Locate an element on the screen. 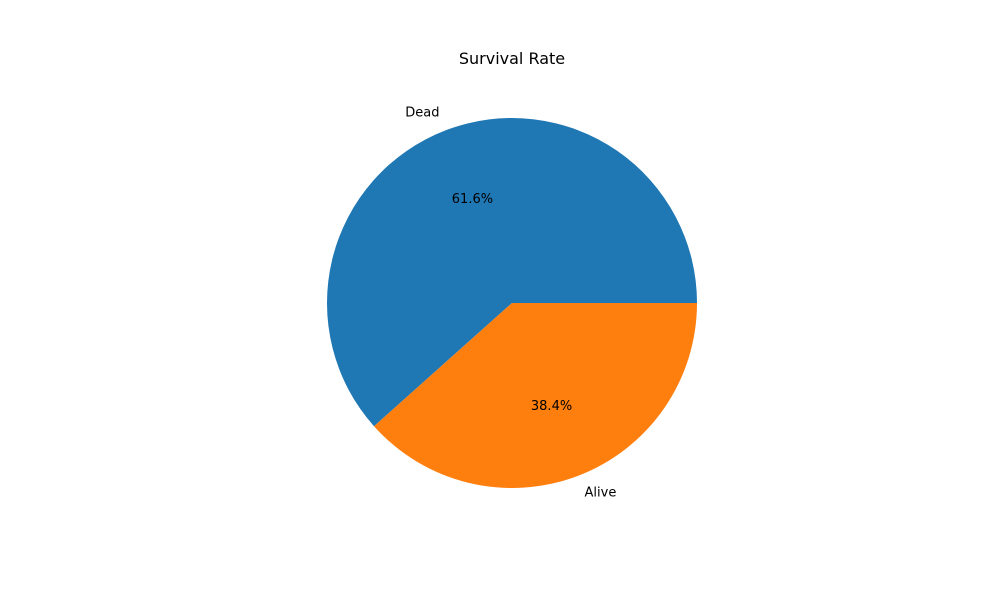 Image resolution: width=1000 pixels, height=600 pixels. slice-label-alive: Alive is located at coordinates (601, 493).